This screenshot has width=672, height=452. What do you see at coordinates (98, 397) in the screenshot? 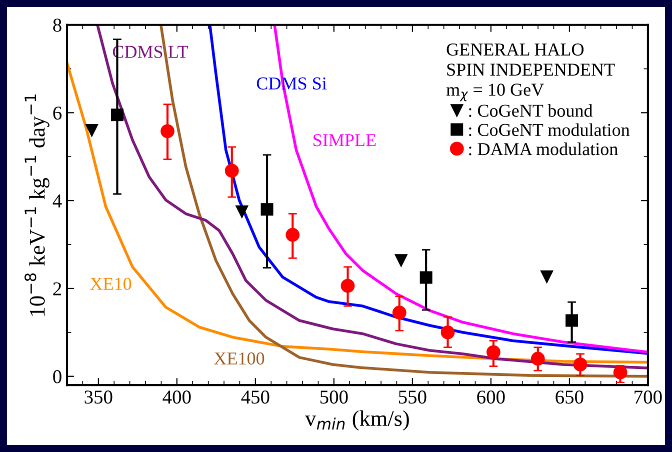
I see `x-tick-label: 350` at bounding box center [98, 397].